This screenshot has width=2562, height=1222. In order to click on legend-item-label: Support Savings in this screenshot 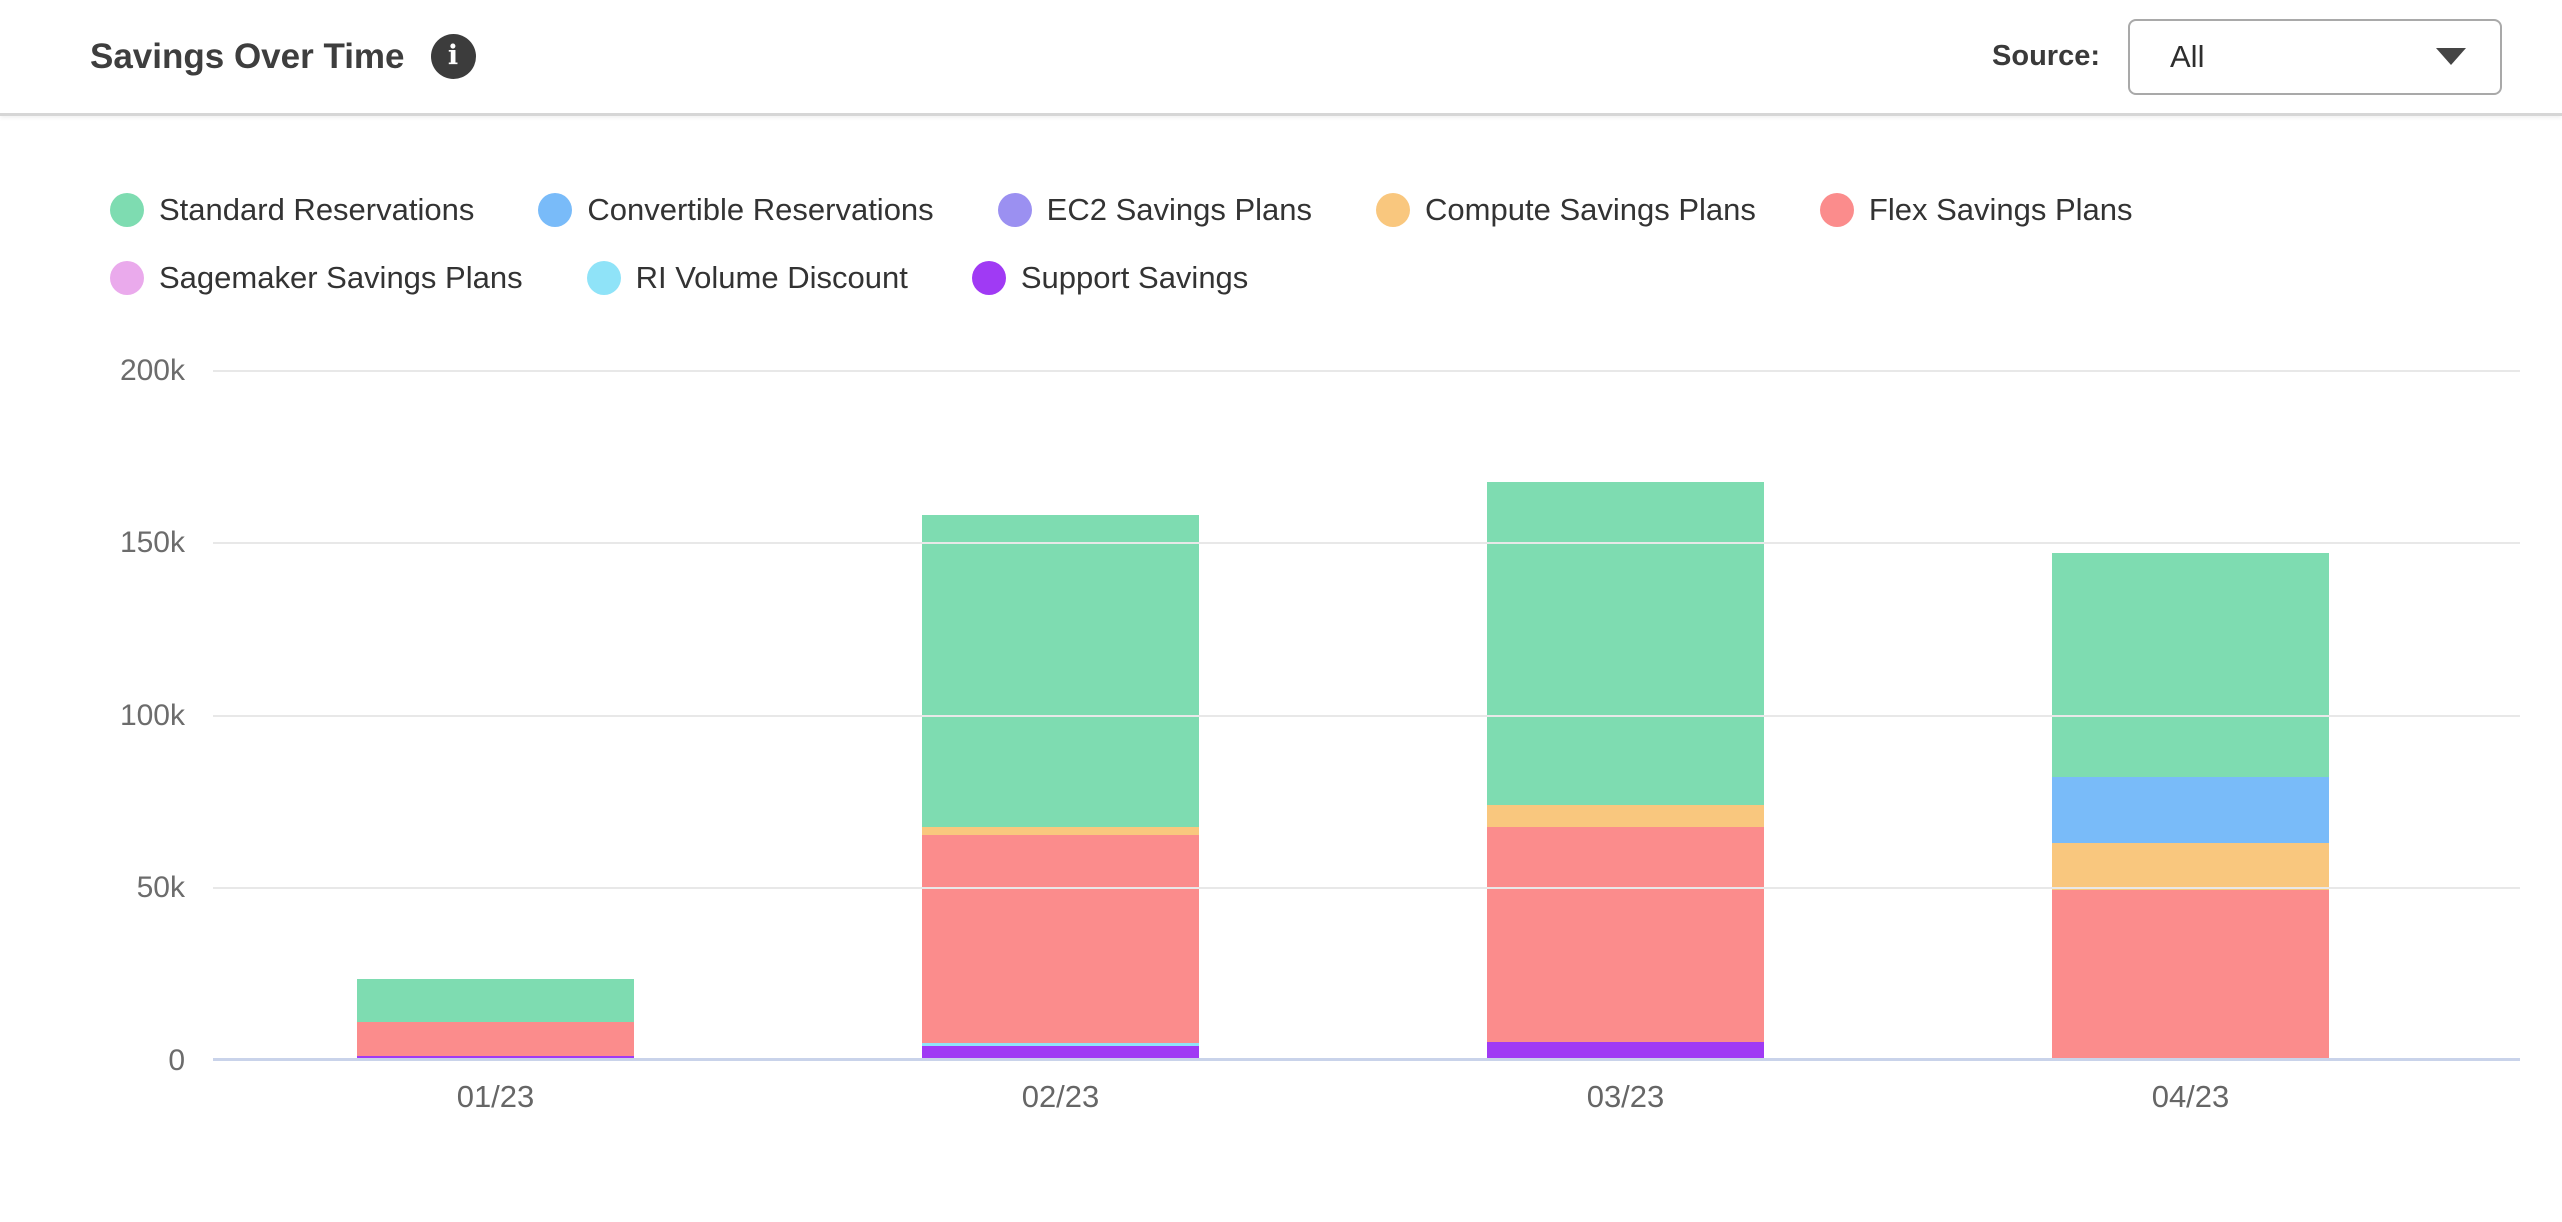, I will do `click(1134, 278)`.